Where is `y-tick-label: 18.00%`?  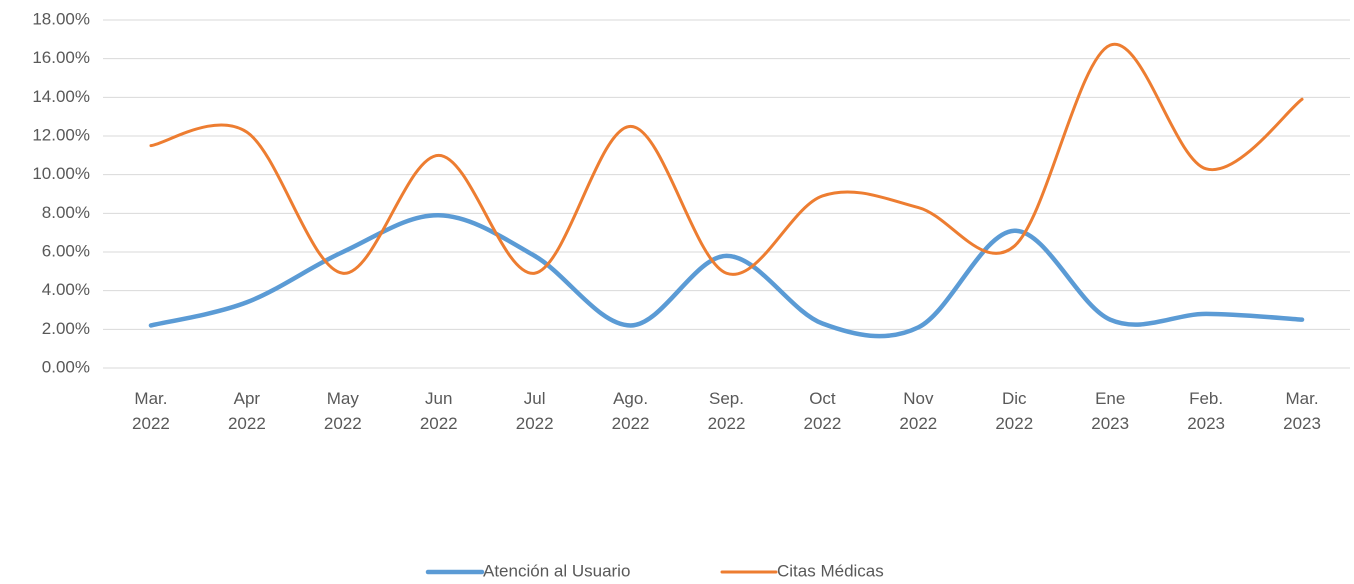 y-tick-label: 18.00% is located at coordinates (61, 18).